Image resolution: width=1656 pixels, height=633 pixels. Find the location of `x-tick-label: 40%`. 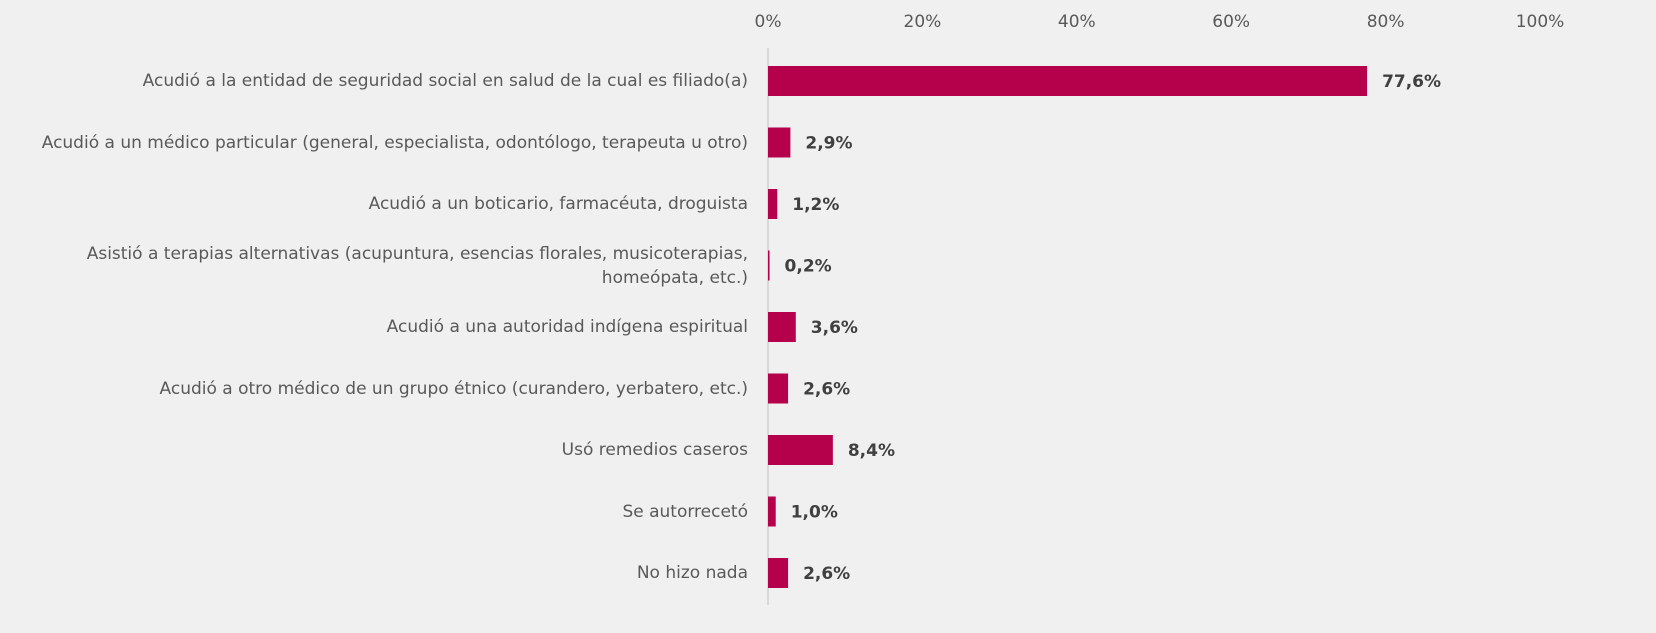

x-tick-label: 40% is located at coordinates (1077, 22).